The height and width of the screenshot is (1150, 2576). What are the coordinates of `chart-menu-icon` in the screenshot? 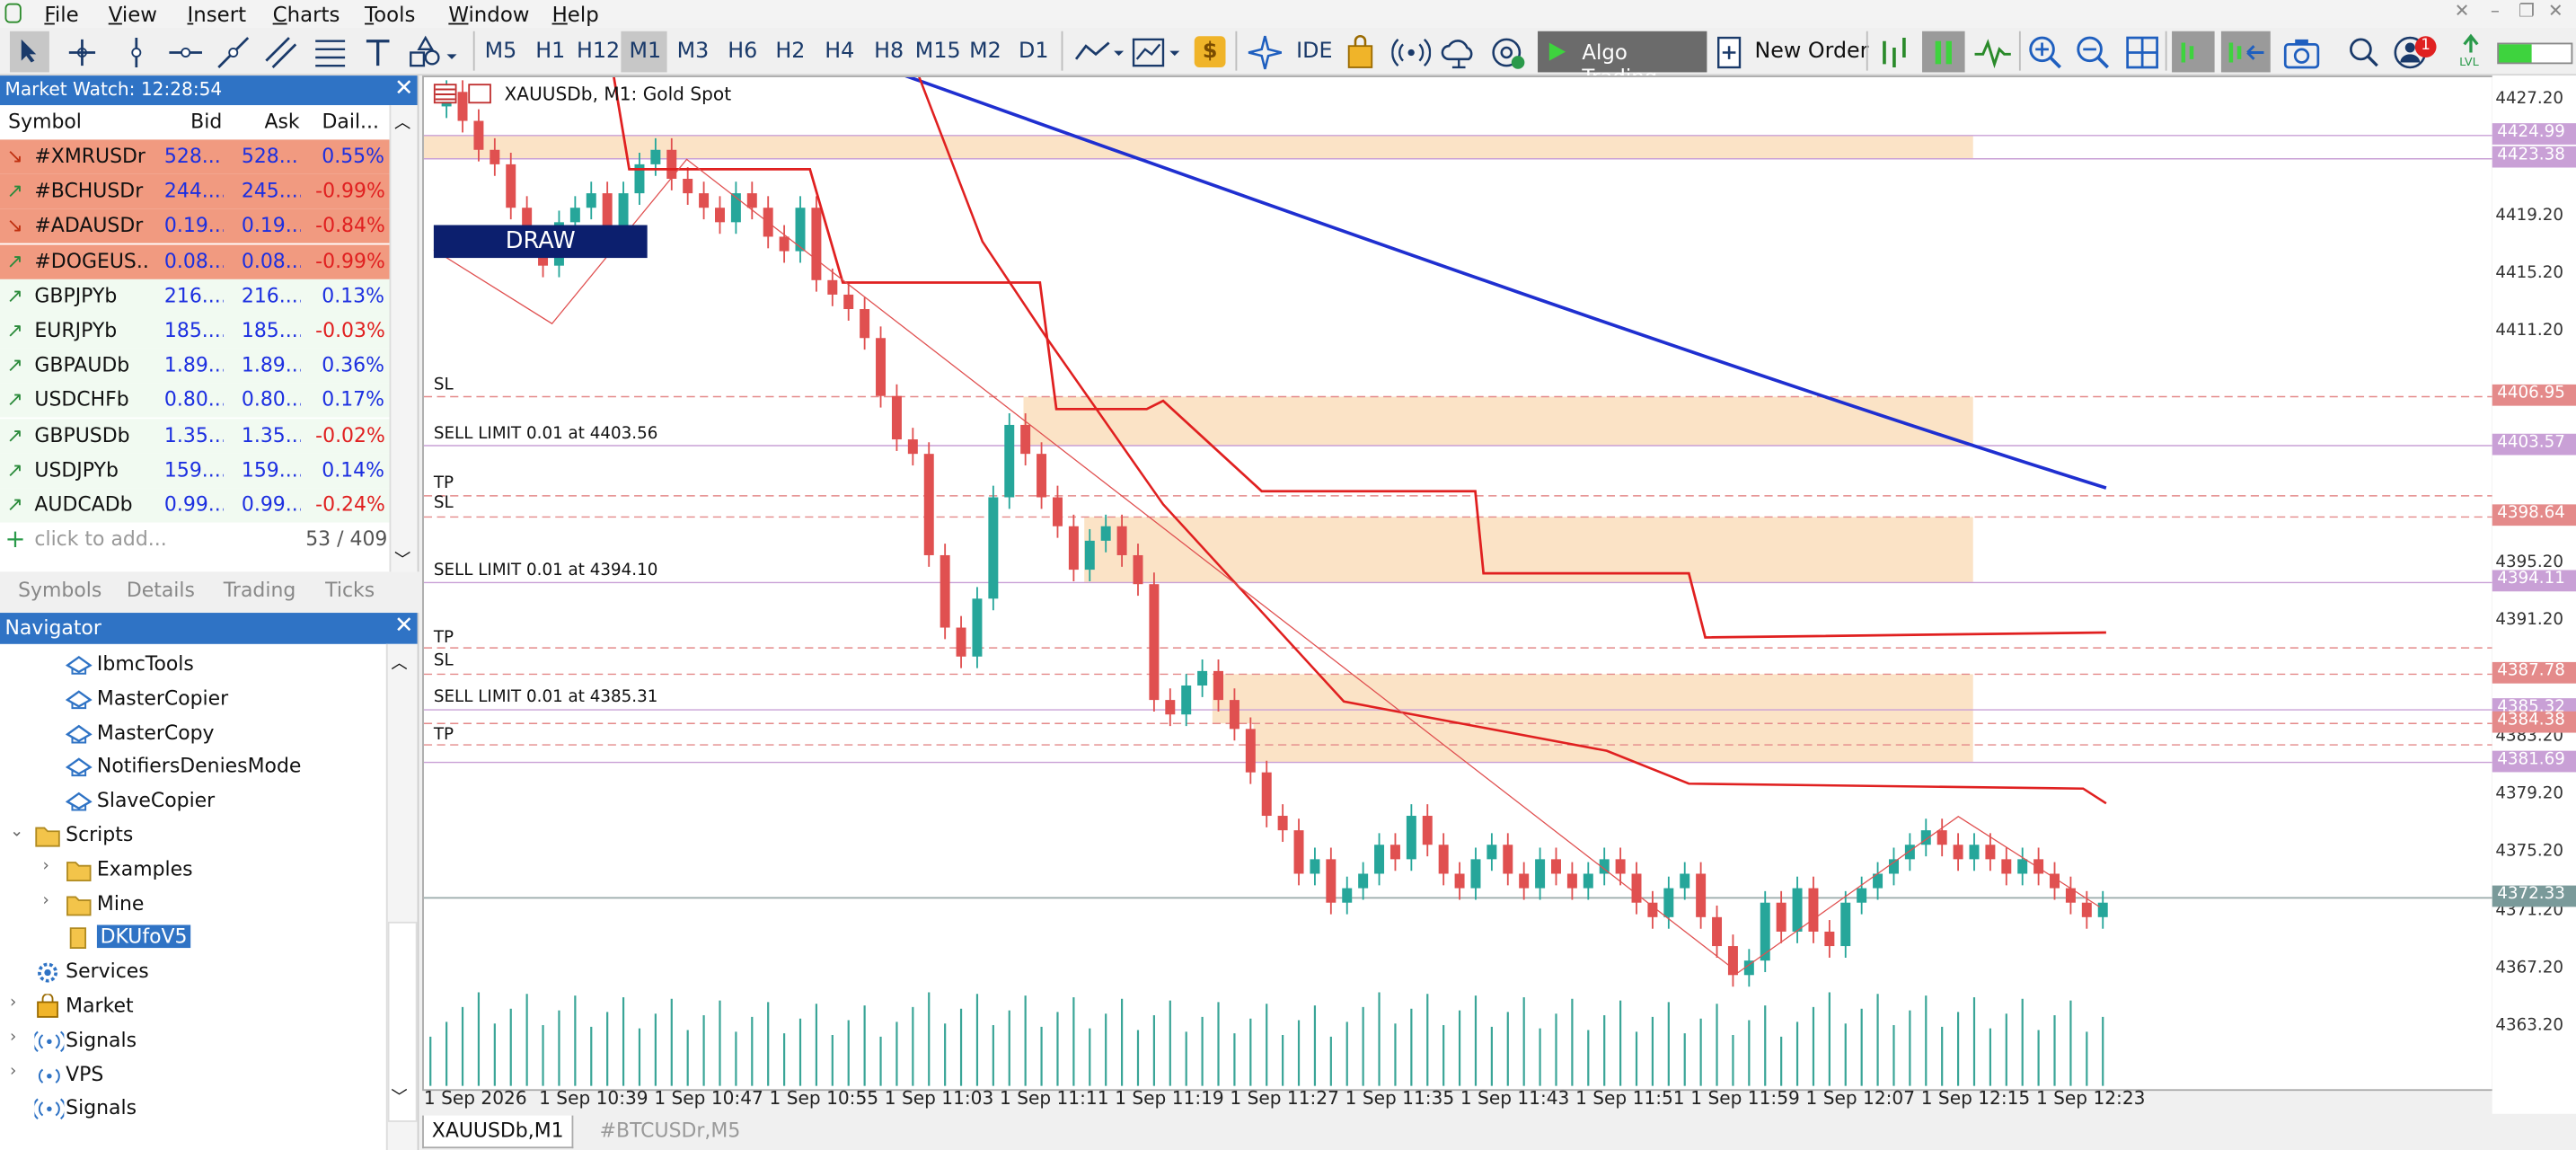 It's located at (445, 94).